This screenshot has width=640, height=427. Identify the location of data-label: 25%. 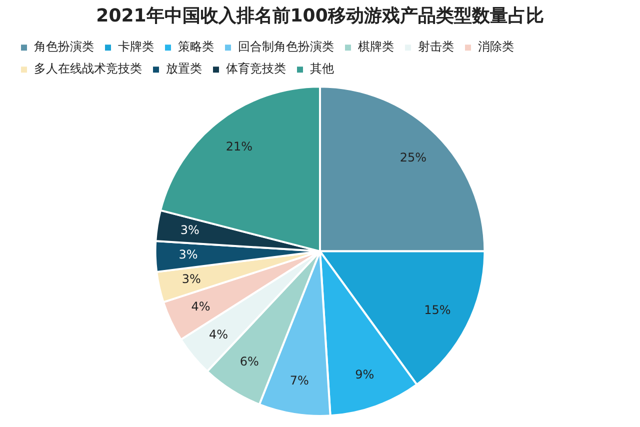
(413, 157).